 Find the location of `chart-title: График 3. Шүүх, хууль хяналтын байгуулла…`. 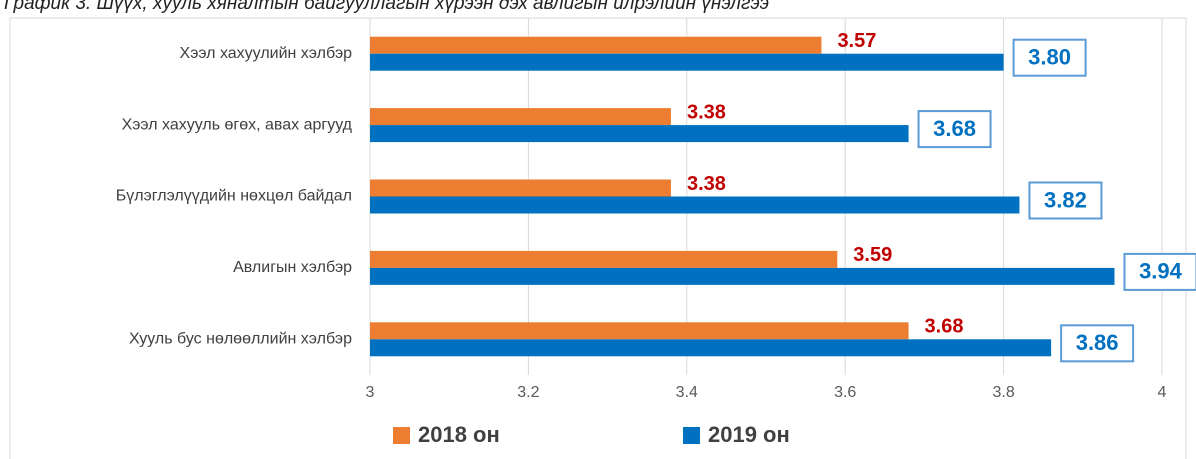

chart-title: График 3. Шүүх, хууль хяналтын байгуулла… is located at coordinates (386, 7).